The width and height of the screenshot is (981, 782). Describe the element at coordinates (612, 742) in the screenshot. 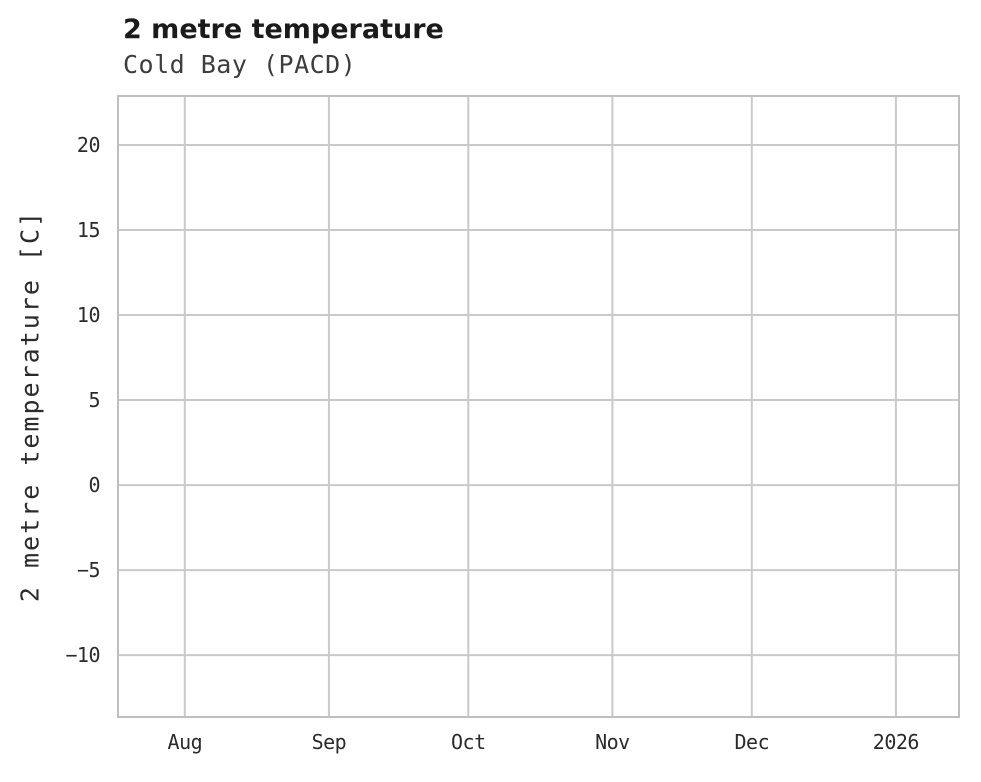

I see `x-tick-label: Nov` at that location.